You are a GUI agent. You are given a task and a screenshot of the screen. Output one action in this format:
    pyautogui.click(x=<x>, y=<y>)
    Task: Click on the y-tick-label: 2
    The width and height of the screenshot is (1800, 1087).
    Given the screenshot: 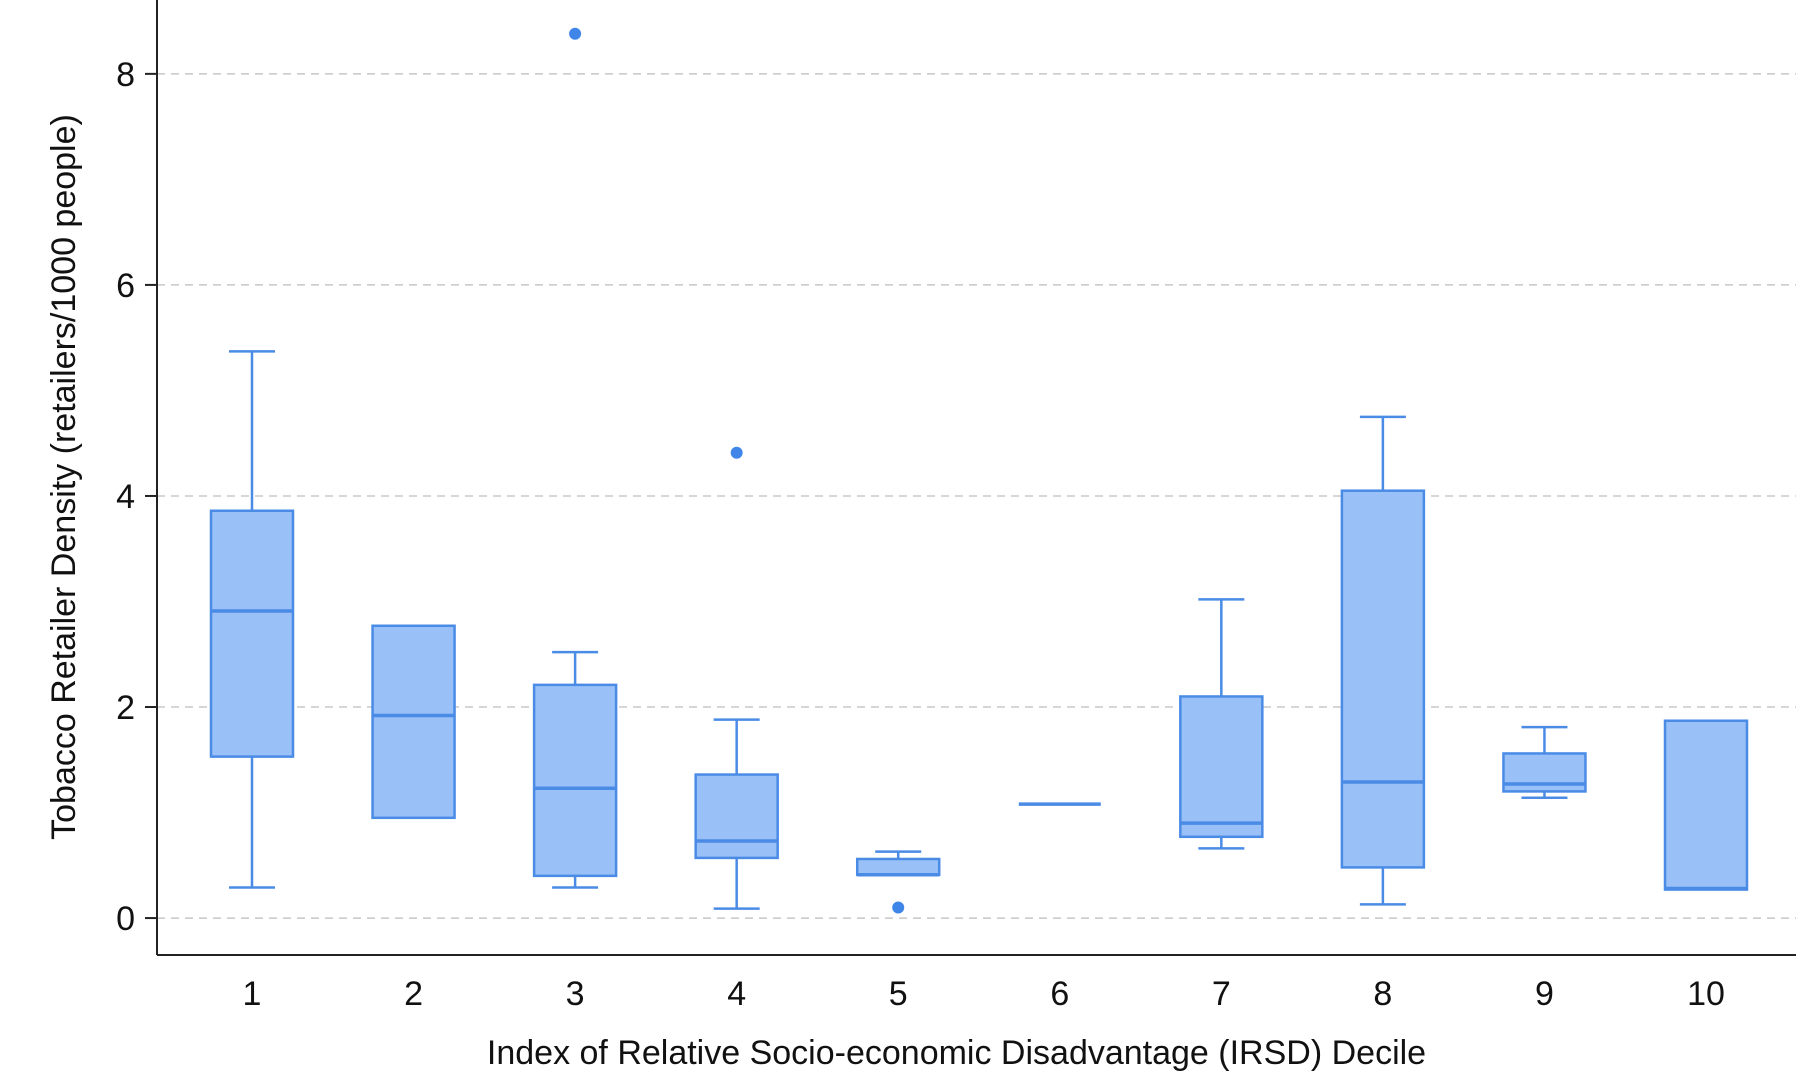 What is the action you would take?
    pyautogui.click(x=125, y=708)
    